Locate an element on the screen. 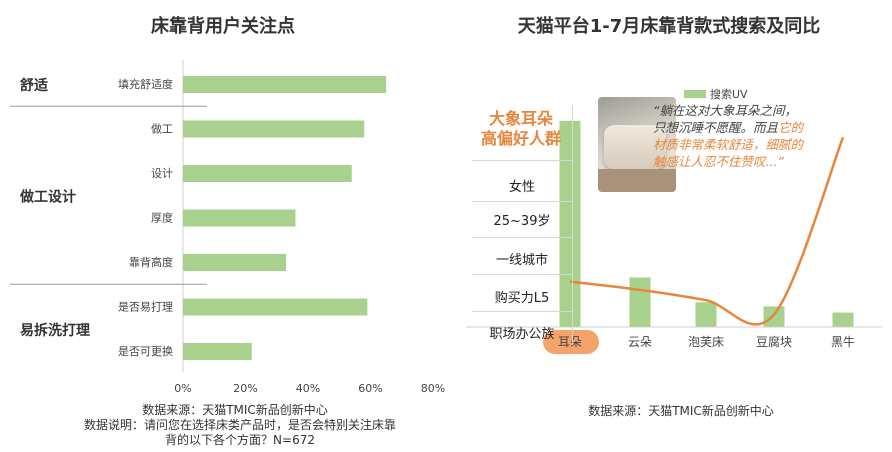  quote-line3: 材质非常柔软舒适，细腻的 is located at coordinates (728, 144).